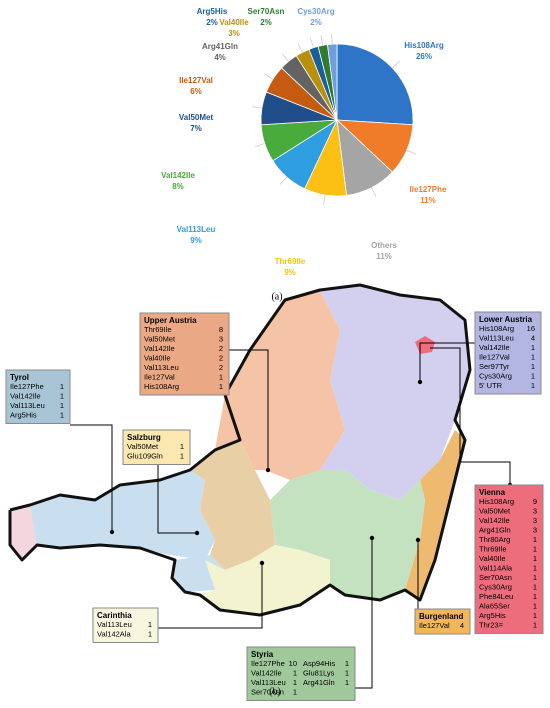 Image resolution: width=550 pixels, height=708 pixels. What do you see at coordinates (441, 616) in the screenshot?
I see `region-name: Burgenland` at bounding box center [441, 616].